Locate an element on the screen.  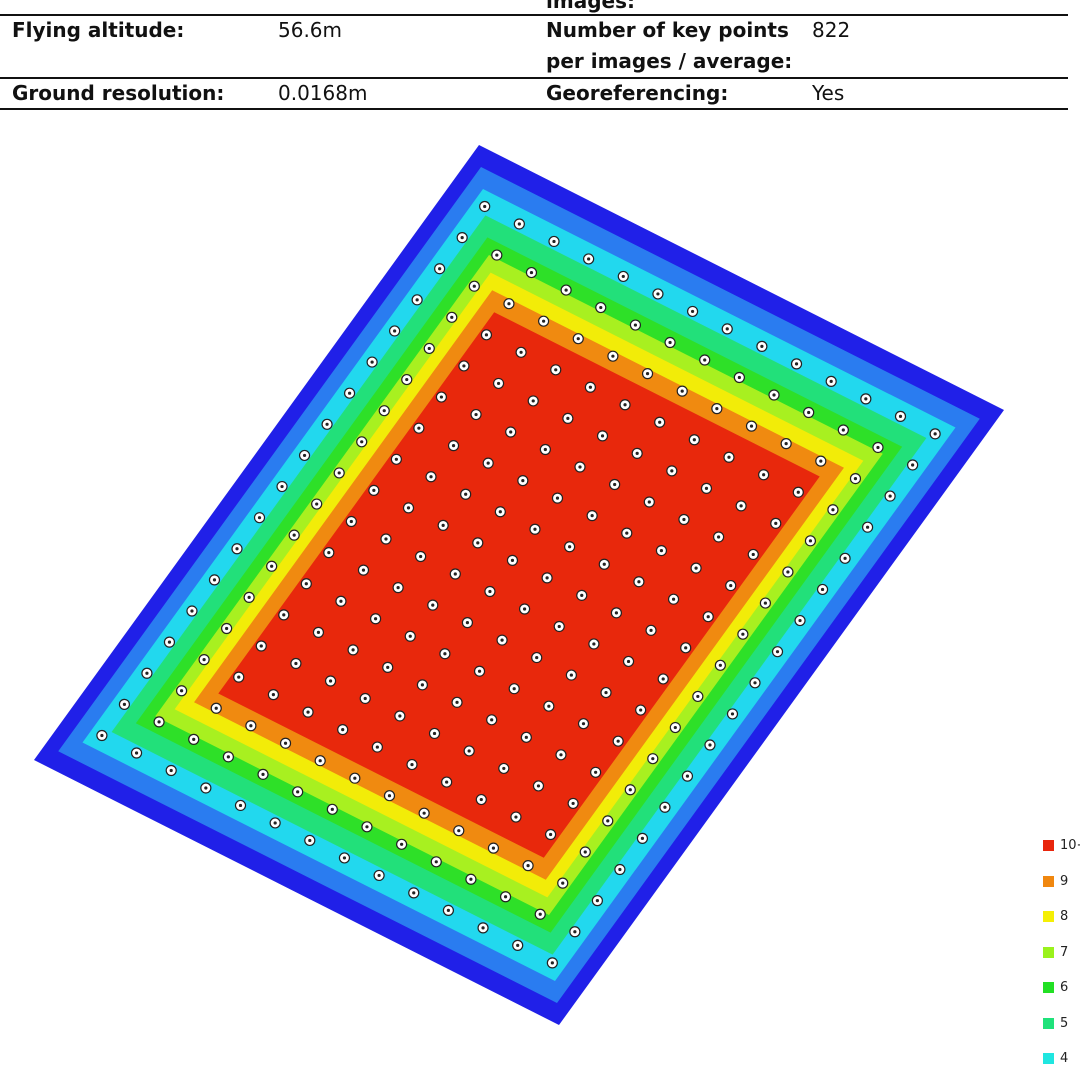
legend-entry: 7 is located at coordinates (1055, 952).